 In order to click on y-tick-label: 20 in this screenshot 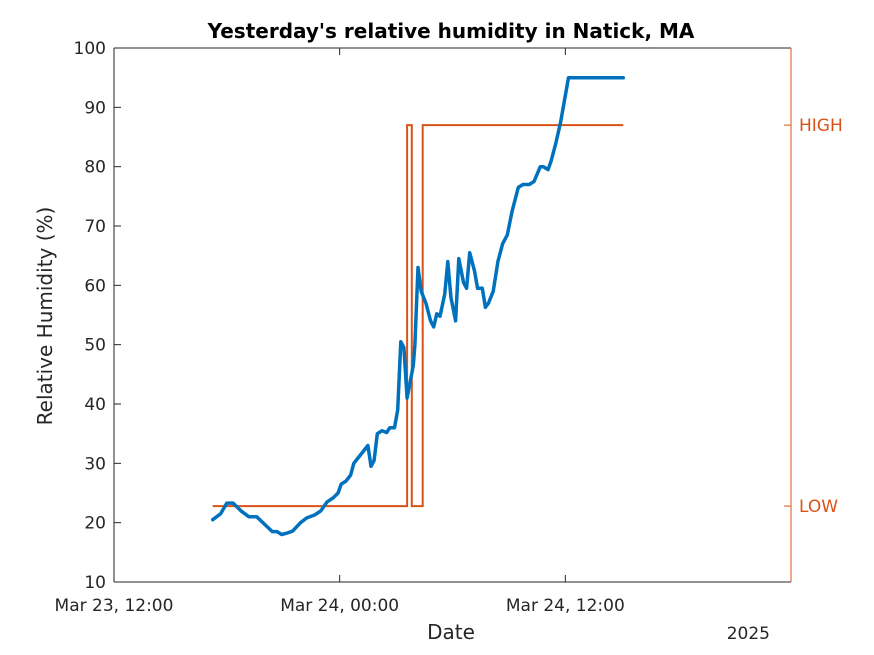, I will do `click(95, 524)`.